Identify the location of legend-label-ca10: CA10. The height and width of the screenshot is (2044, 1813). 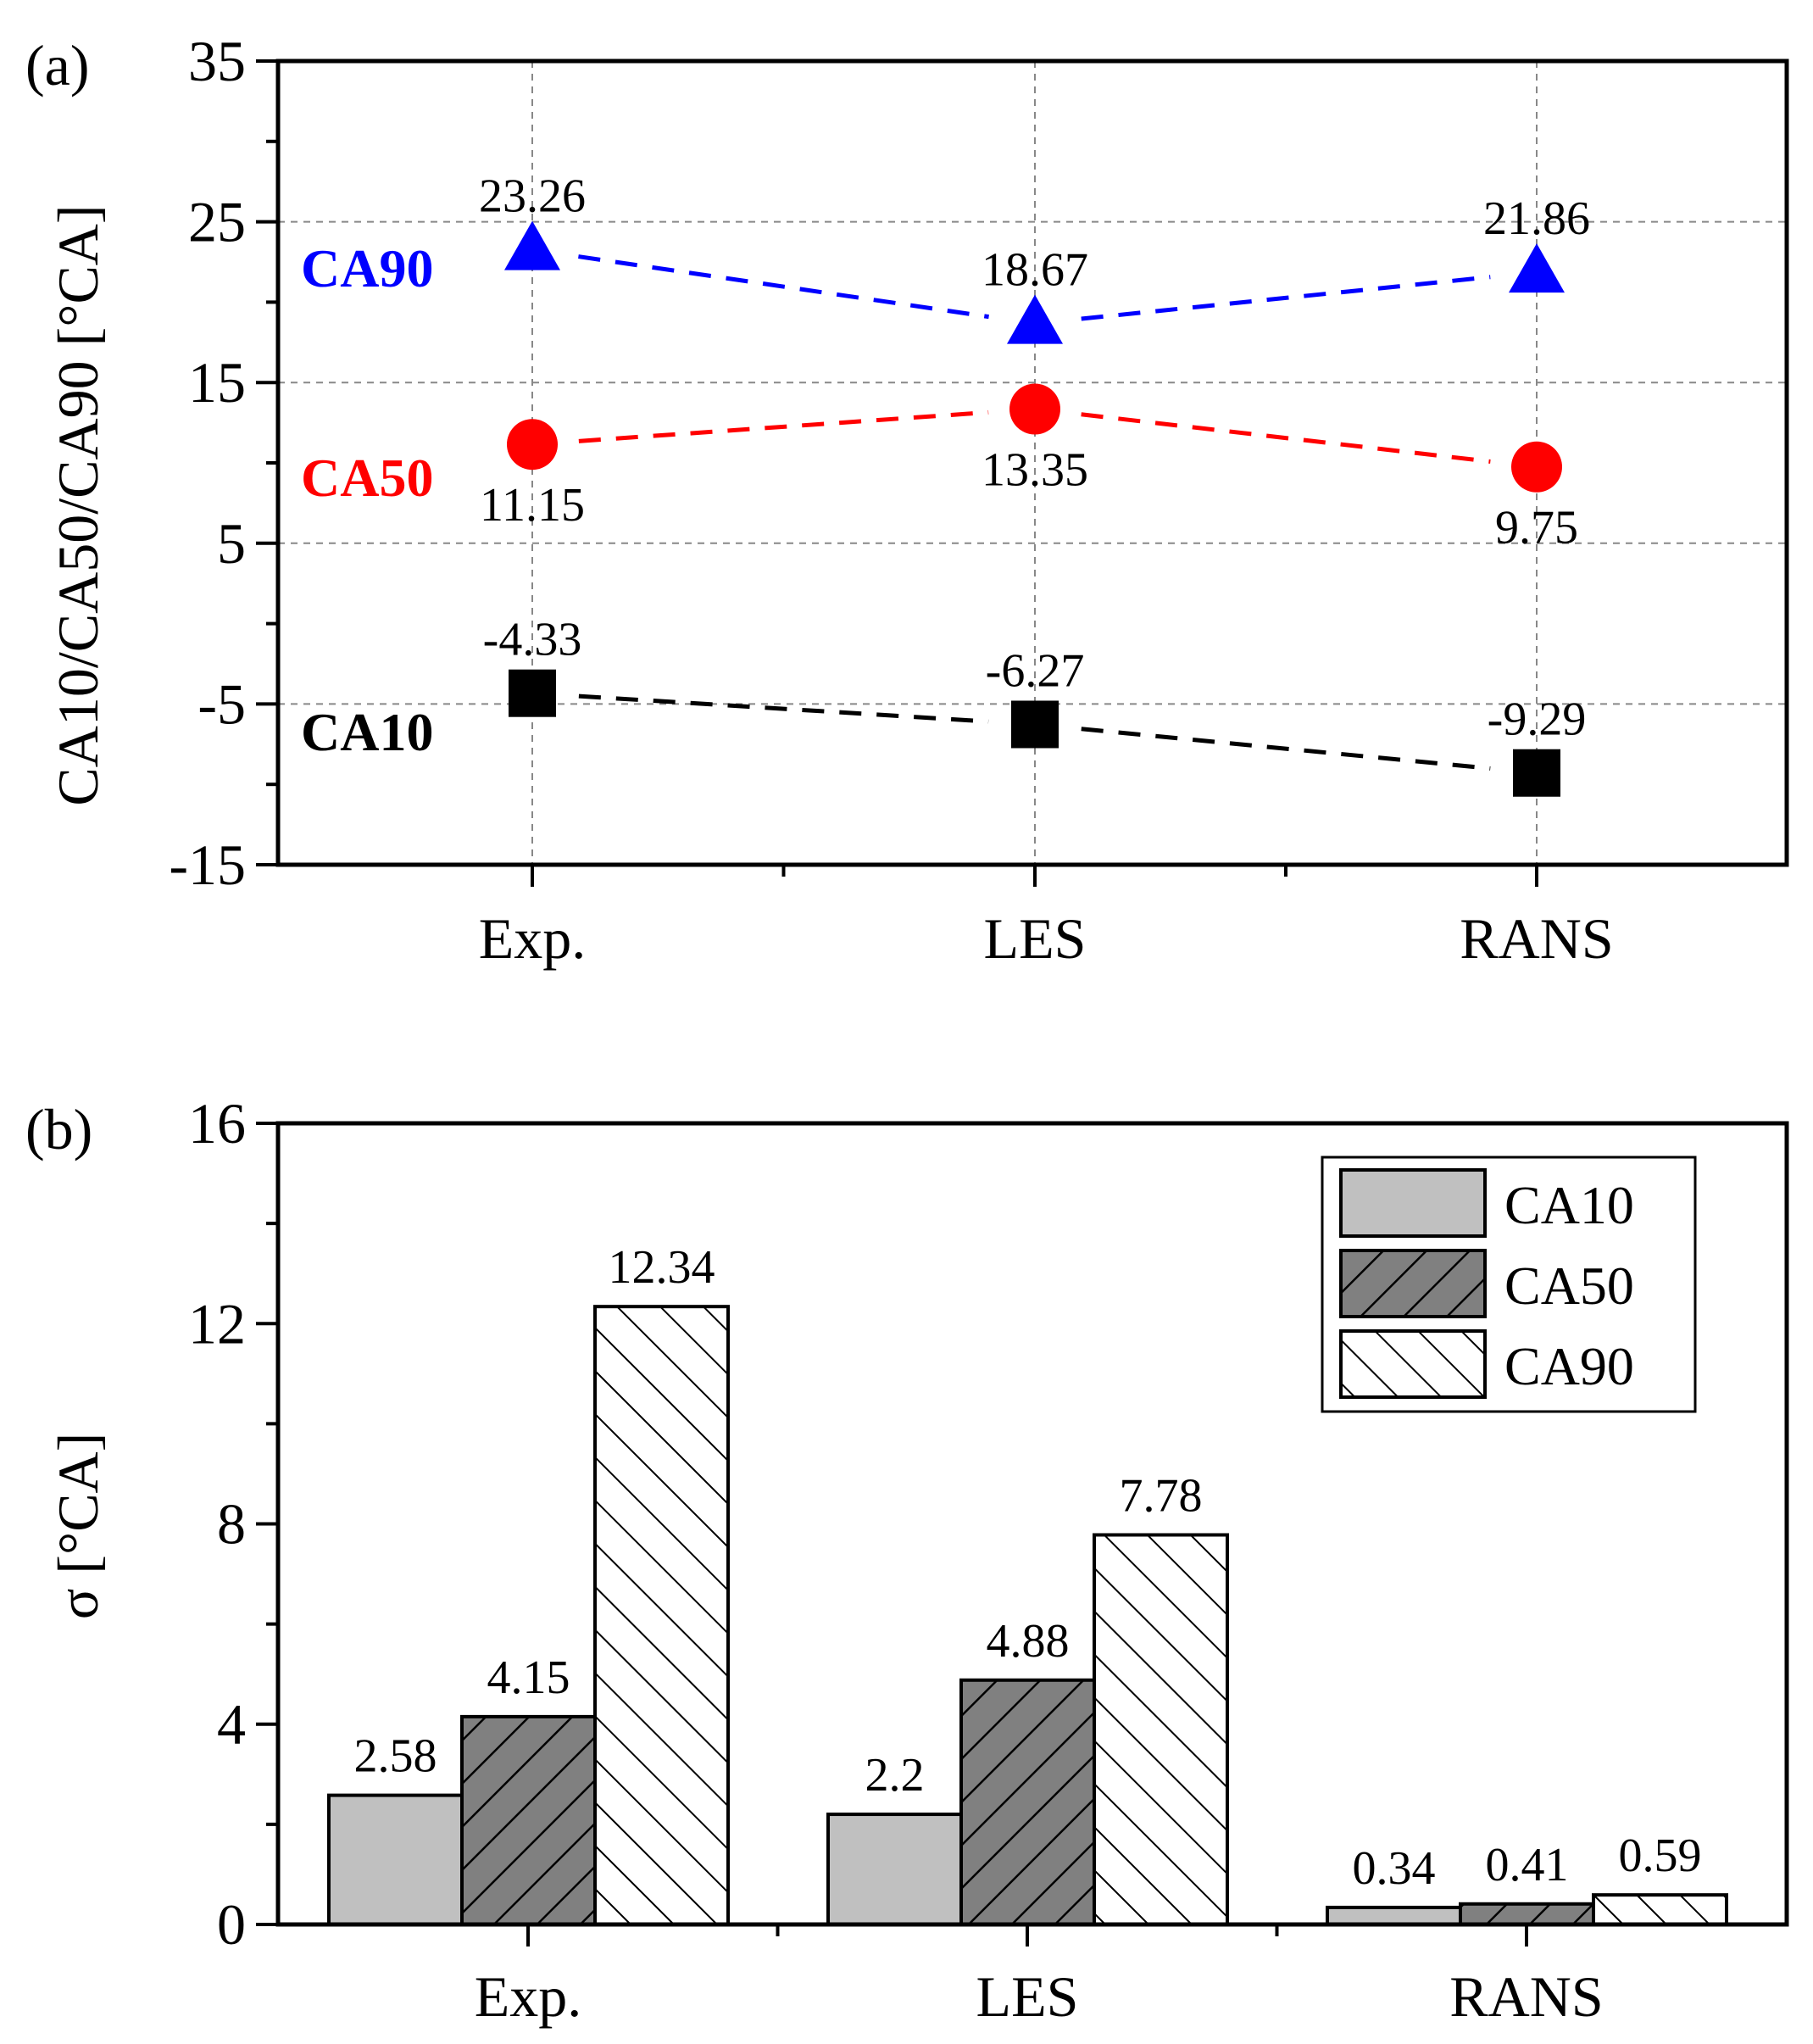
(1569, 1205).